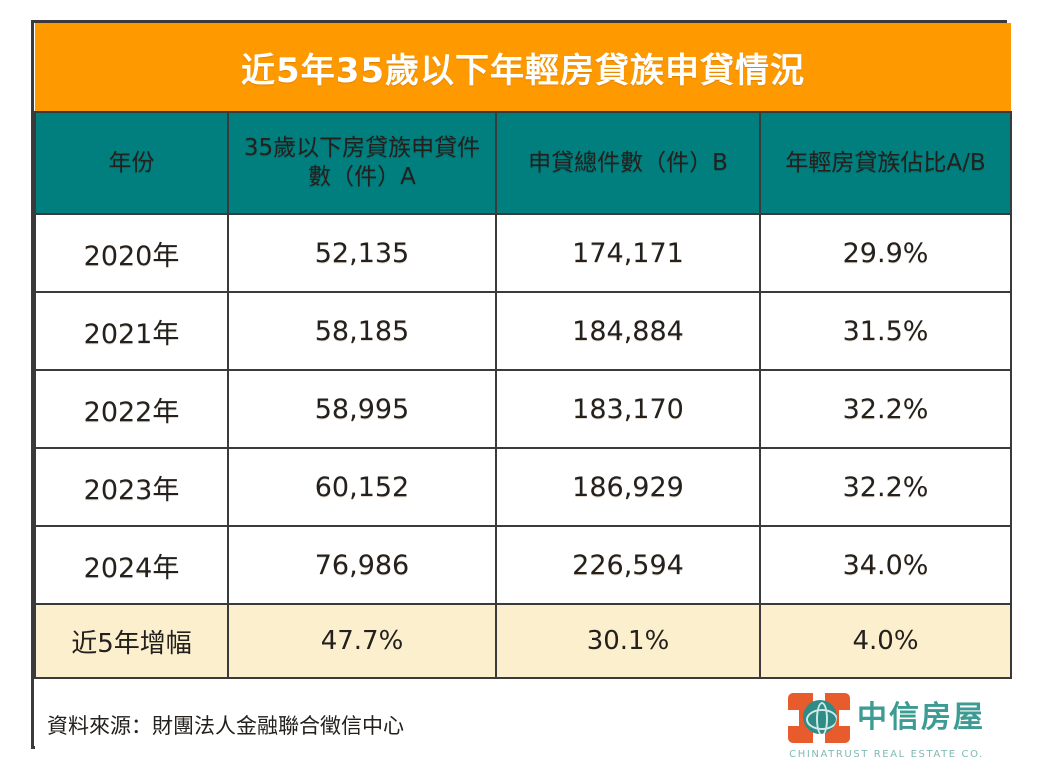 The image size is (1038, 776). I want to click on cell-summary-young-growth: 47.7%, so click(362, 641).